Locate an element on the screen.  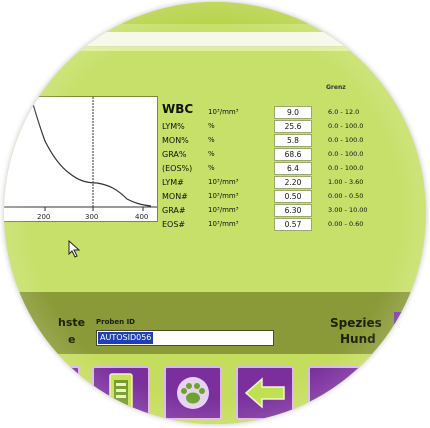
back-arrow-icon is located at coordinates (264, 393).